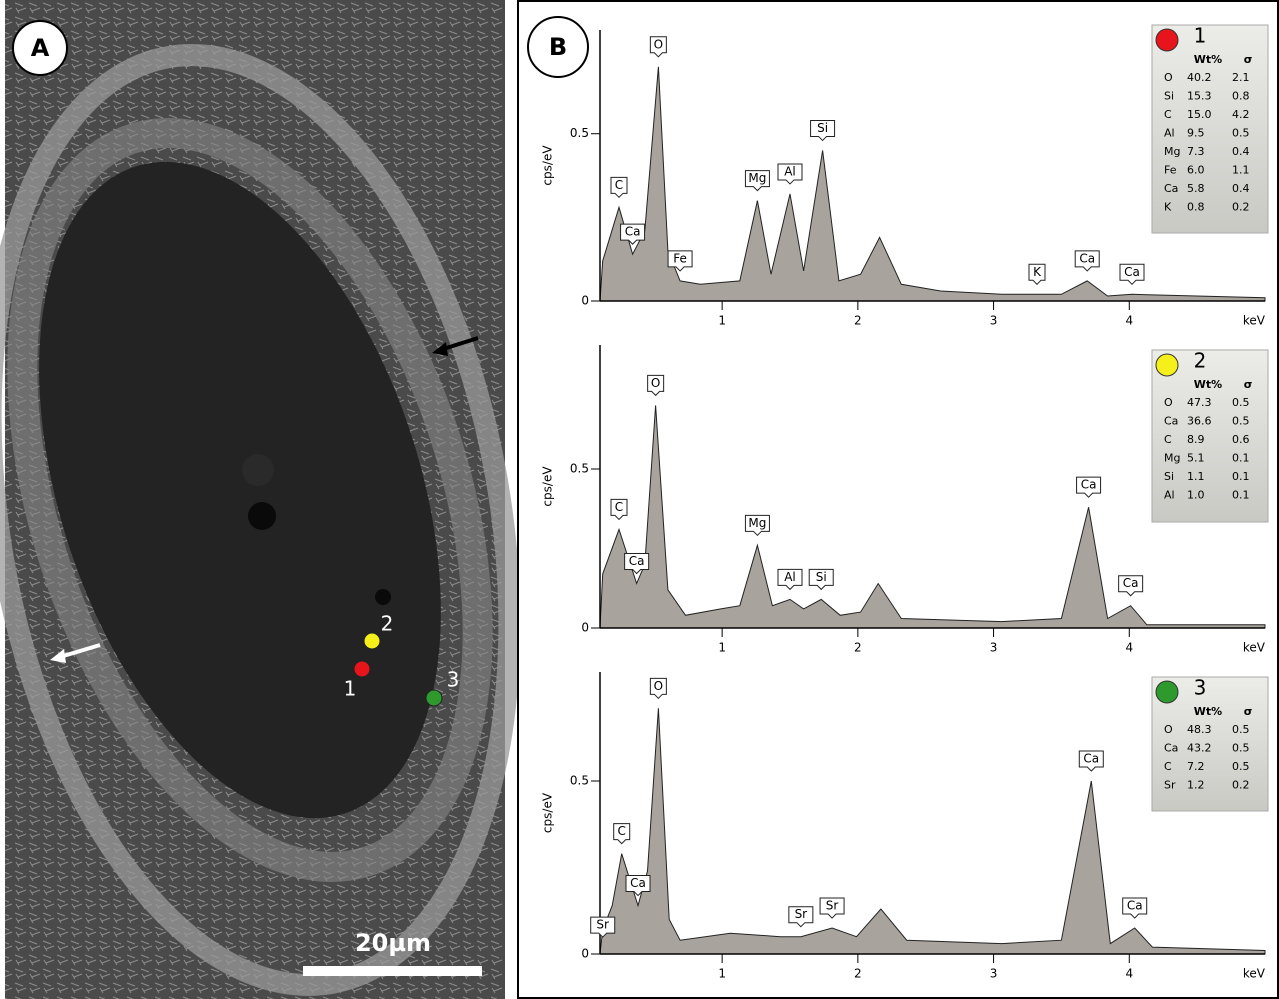 This screenshot has height=999, width=1279. Describe the element at coordinates (387, 624) in the screenshot. I see `spot-label: 2` at that location.